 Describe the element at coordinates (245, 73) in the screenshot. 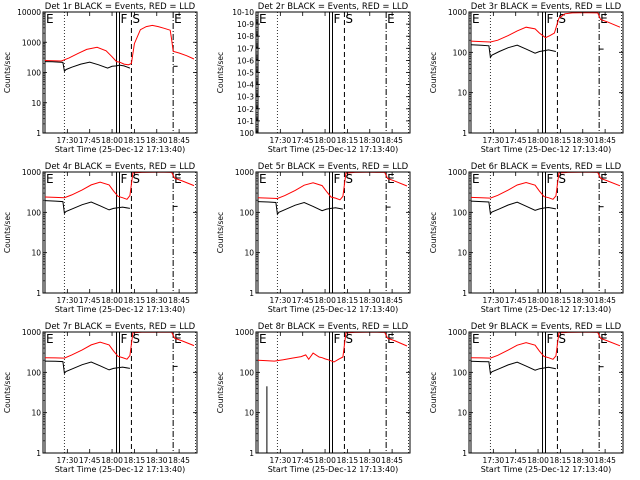

I see `y-tick-label: 10-5` at that location.